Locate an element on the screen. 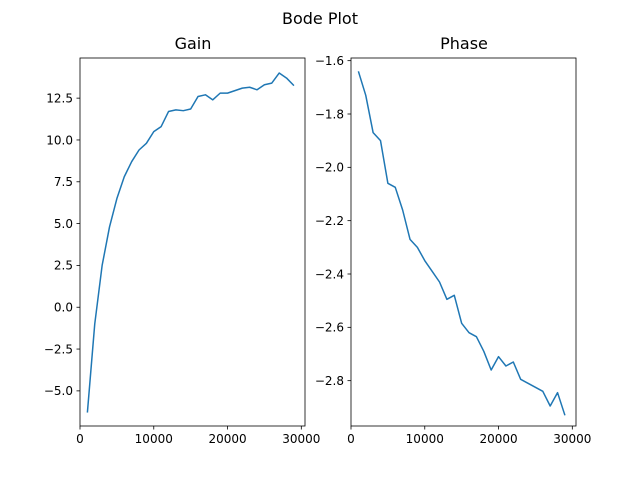 This screenshot has width=640, height=480. phase-x-tick-label: 10000 is located at coordinates (425, 439).